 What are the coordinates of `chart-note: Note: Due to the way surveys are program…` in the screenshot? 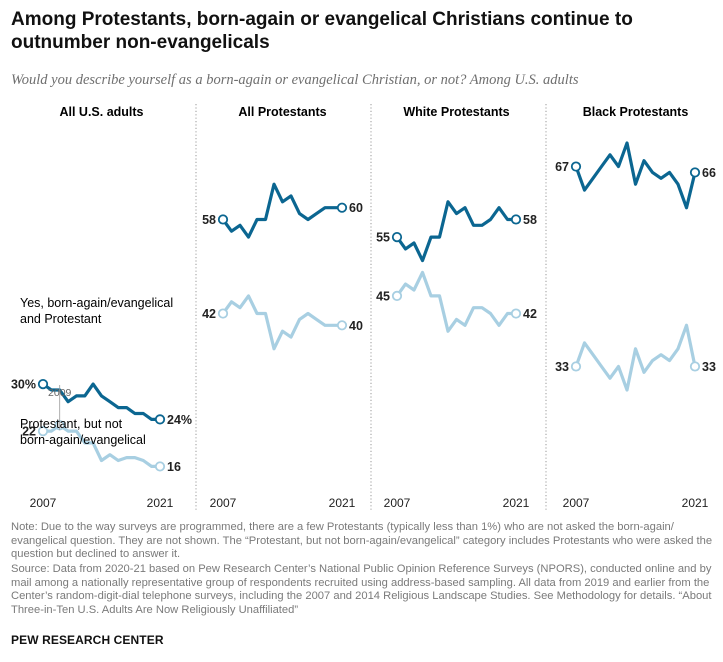 It's located at (362, 541).